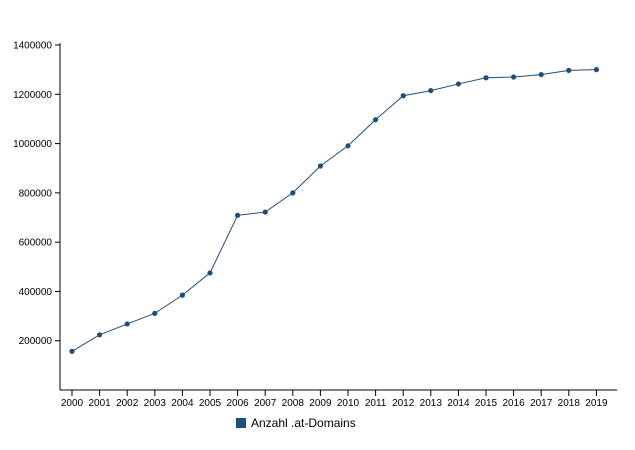 Image resolution: width=635 pixels, height=450 pixels. I want to click on y-tick-label: 400000, so click(36, 292).